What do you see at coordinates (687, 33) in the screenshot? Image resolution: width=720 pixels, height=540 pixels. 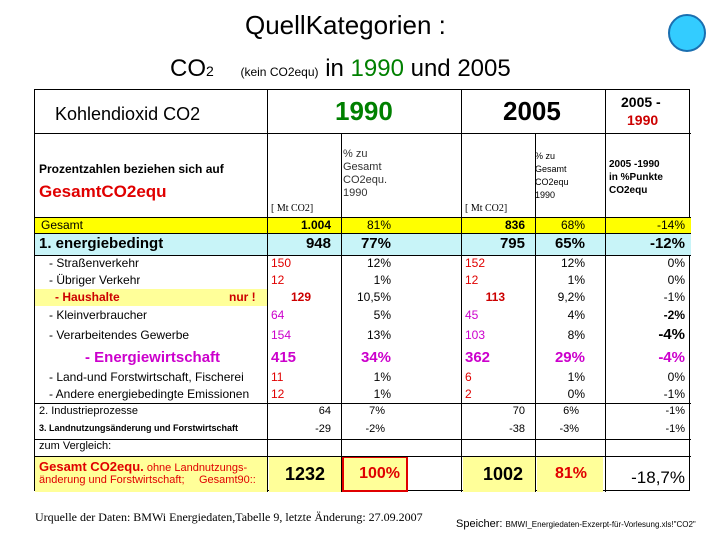 I see `navigation-circle-button` at bounding box center [687, 33].